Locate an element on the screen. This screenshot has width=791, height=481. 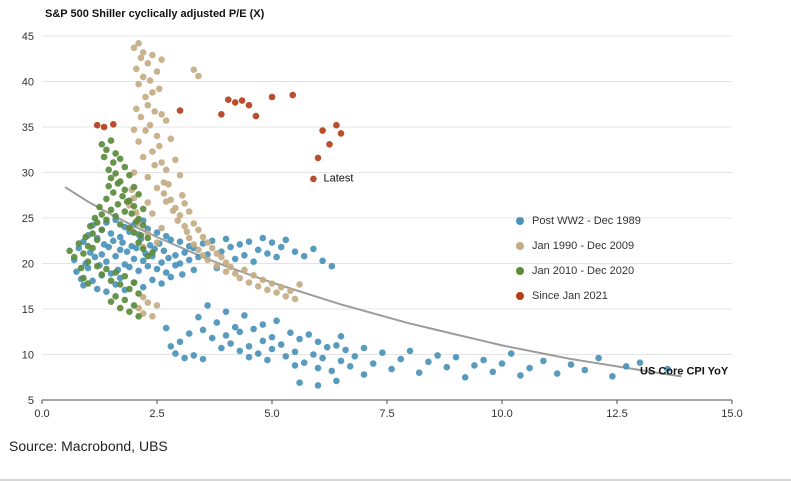
x-tick-label: 2.5 is located at coordinates (156, 414).